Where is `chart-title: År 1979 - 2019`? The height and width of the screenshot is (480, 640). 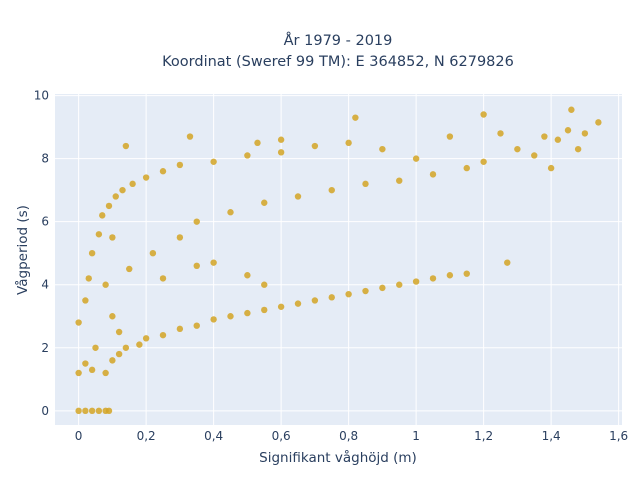 chart-title: År 1979 - 2019 is located at coordinates (338, 40).